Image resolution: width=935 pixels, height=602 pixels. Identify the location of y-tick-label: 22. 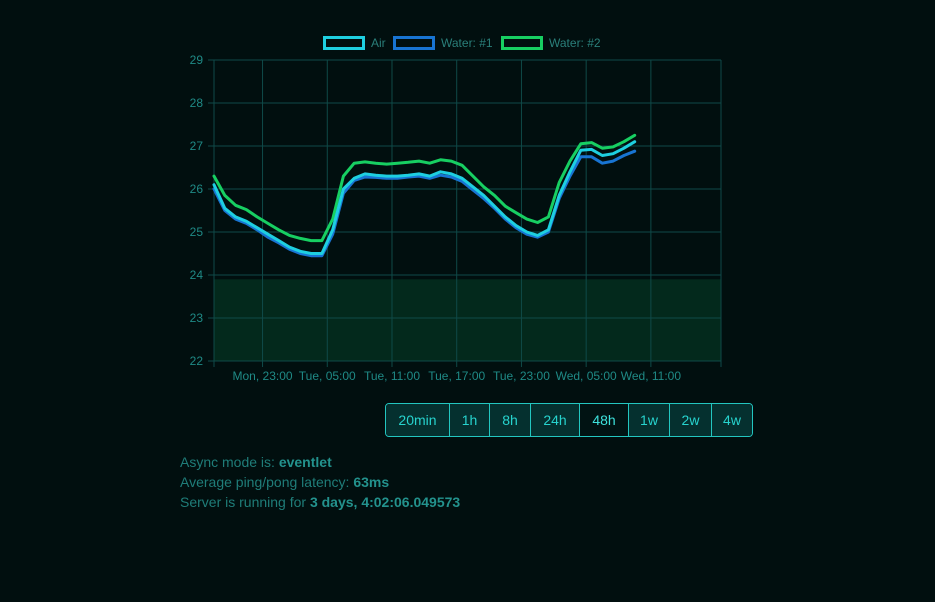
(197, 361).